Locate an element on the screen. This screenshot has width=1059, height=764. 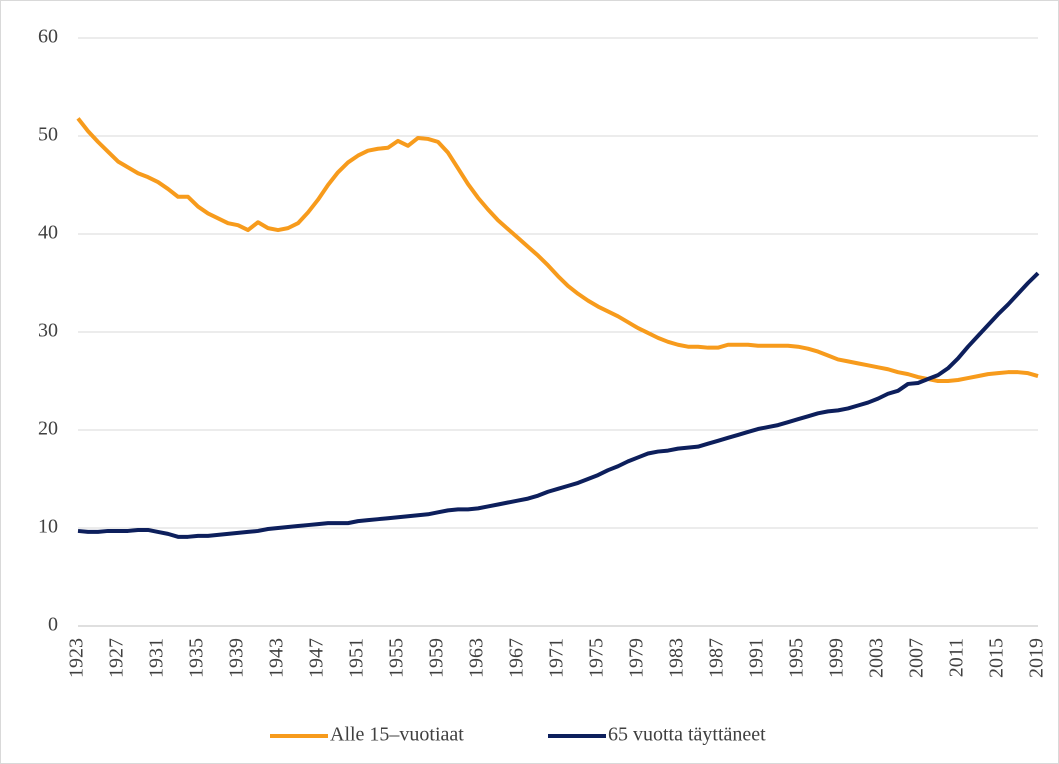
x-tick-label: 1995 is located at coordinates (797, 658).